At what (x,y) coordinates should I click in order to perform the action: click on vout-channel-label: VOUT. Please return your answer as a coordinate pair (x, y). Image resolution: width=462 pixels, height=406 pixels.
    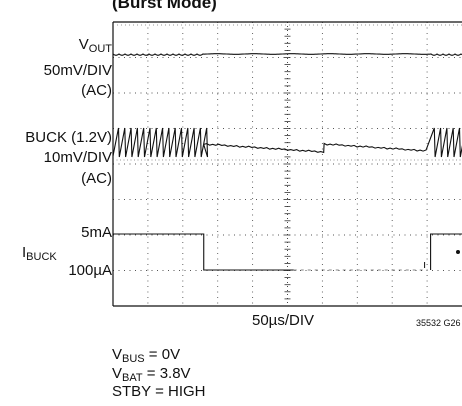
    Looking at the image, I should click on (95, 45).